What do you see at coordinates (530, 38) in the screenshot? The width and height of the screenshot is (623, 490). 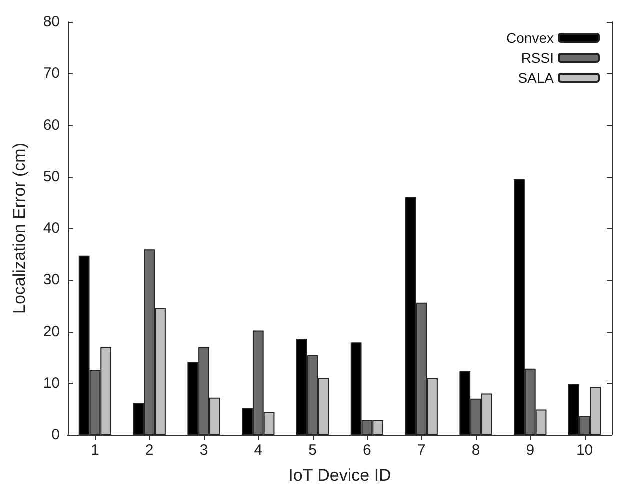 I see `legend-label: Convex` at bounding box center [530, 38].